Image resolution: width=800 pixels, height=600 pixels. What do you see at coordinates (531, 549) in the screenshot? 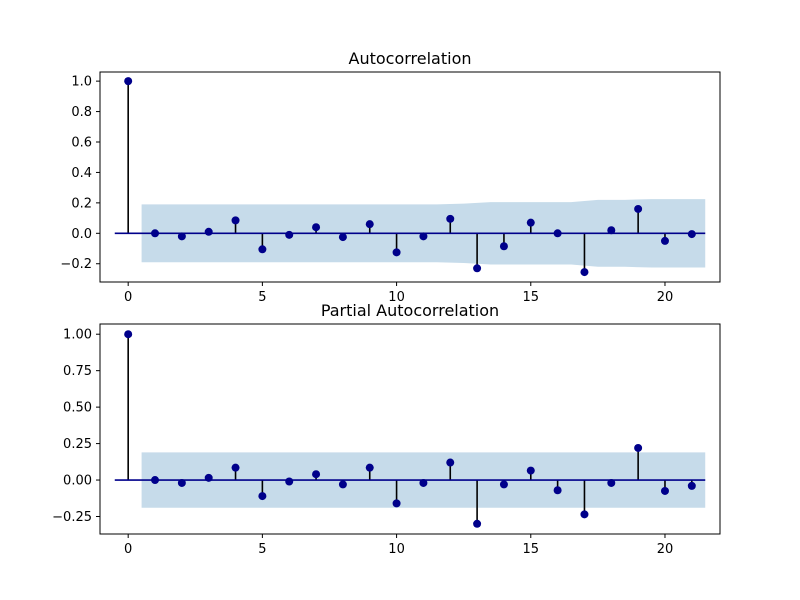
I see `pacf-xtick-label: 15` at bounding box center [531, 549].